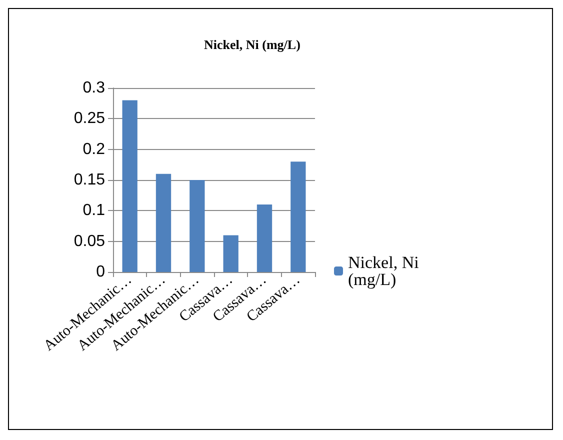 The height and width of the screenshot is (440, 563). What do you see at coordinates (94, 88) in the screenshot?
I see `y-tick-label: 0.3` at bounding box center [94, 88].